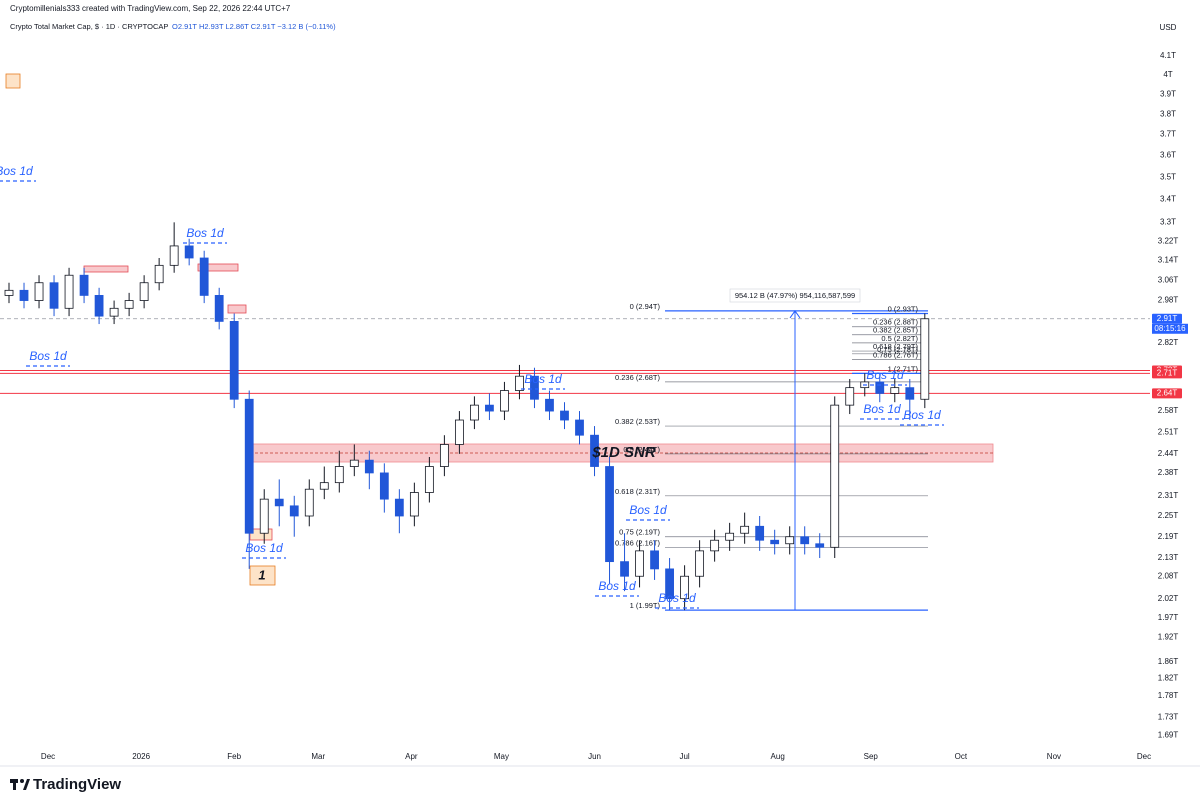  Describe the element at coordinates (1167, 74) in the screenshot. I see `y-tick-label: 4T` at that location.